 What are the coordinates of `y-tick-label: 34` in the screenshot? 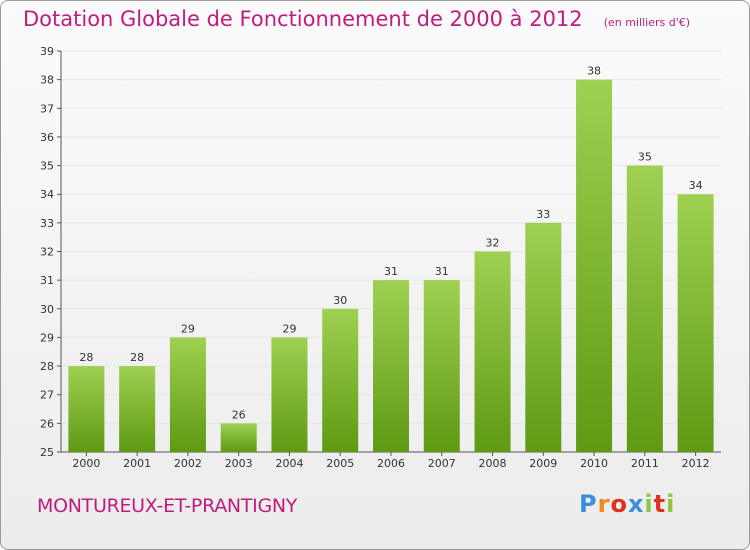 It's located at (47, 194).